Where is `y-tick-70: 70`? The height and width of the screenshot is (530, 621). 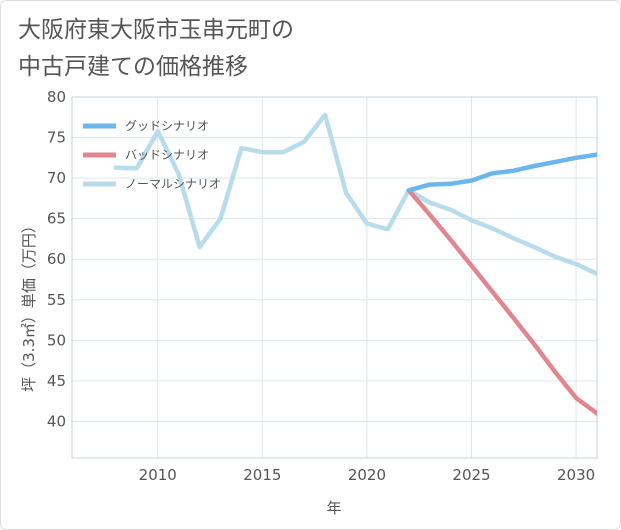
y-tick-70: 70 is located at coordinates (56, 178).